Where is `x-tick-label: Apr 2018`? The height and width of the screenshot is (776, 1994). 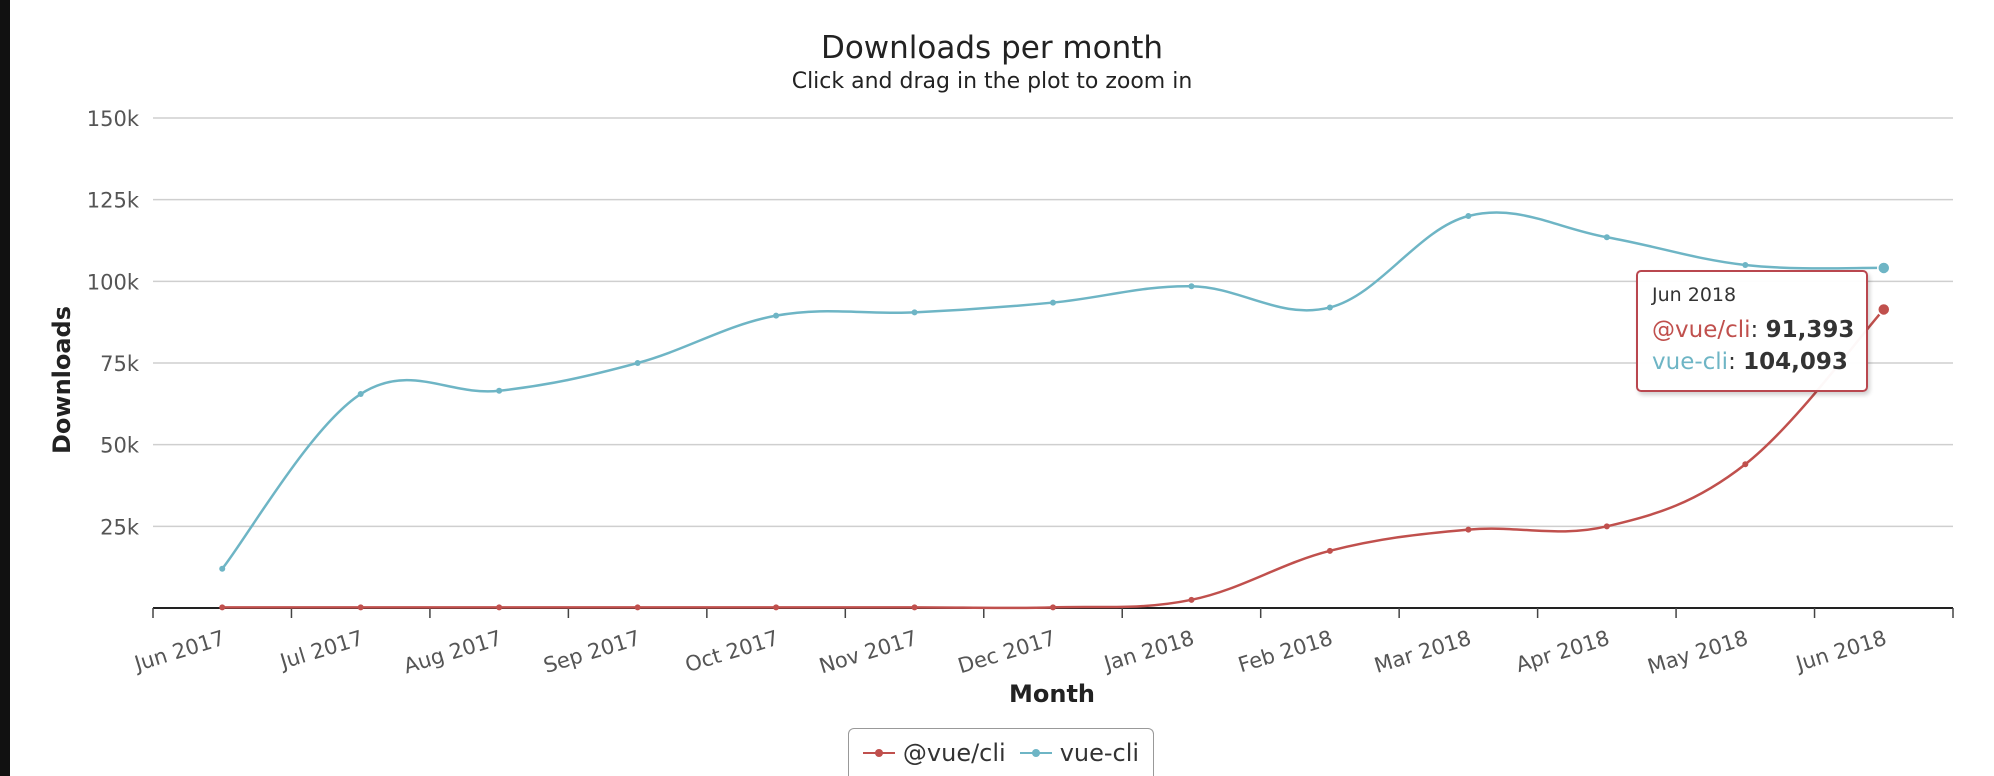 x-tick-label: Apr 2018 is located at coordinates (1562, 651).